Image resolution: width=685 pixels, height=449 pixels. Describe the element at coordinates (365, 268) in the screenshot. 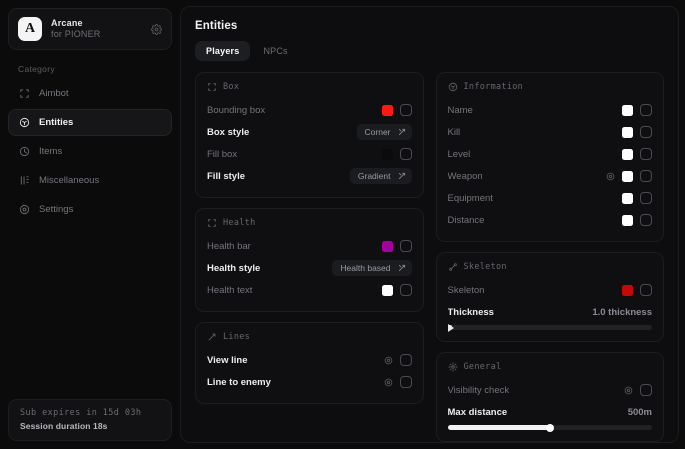

I see `dropdown-value: Health based` at that location.